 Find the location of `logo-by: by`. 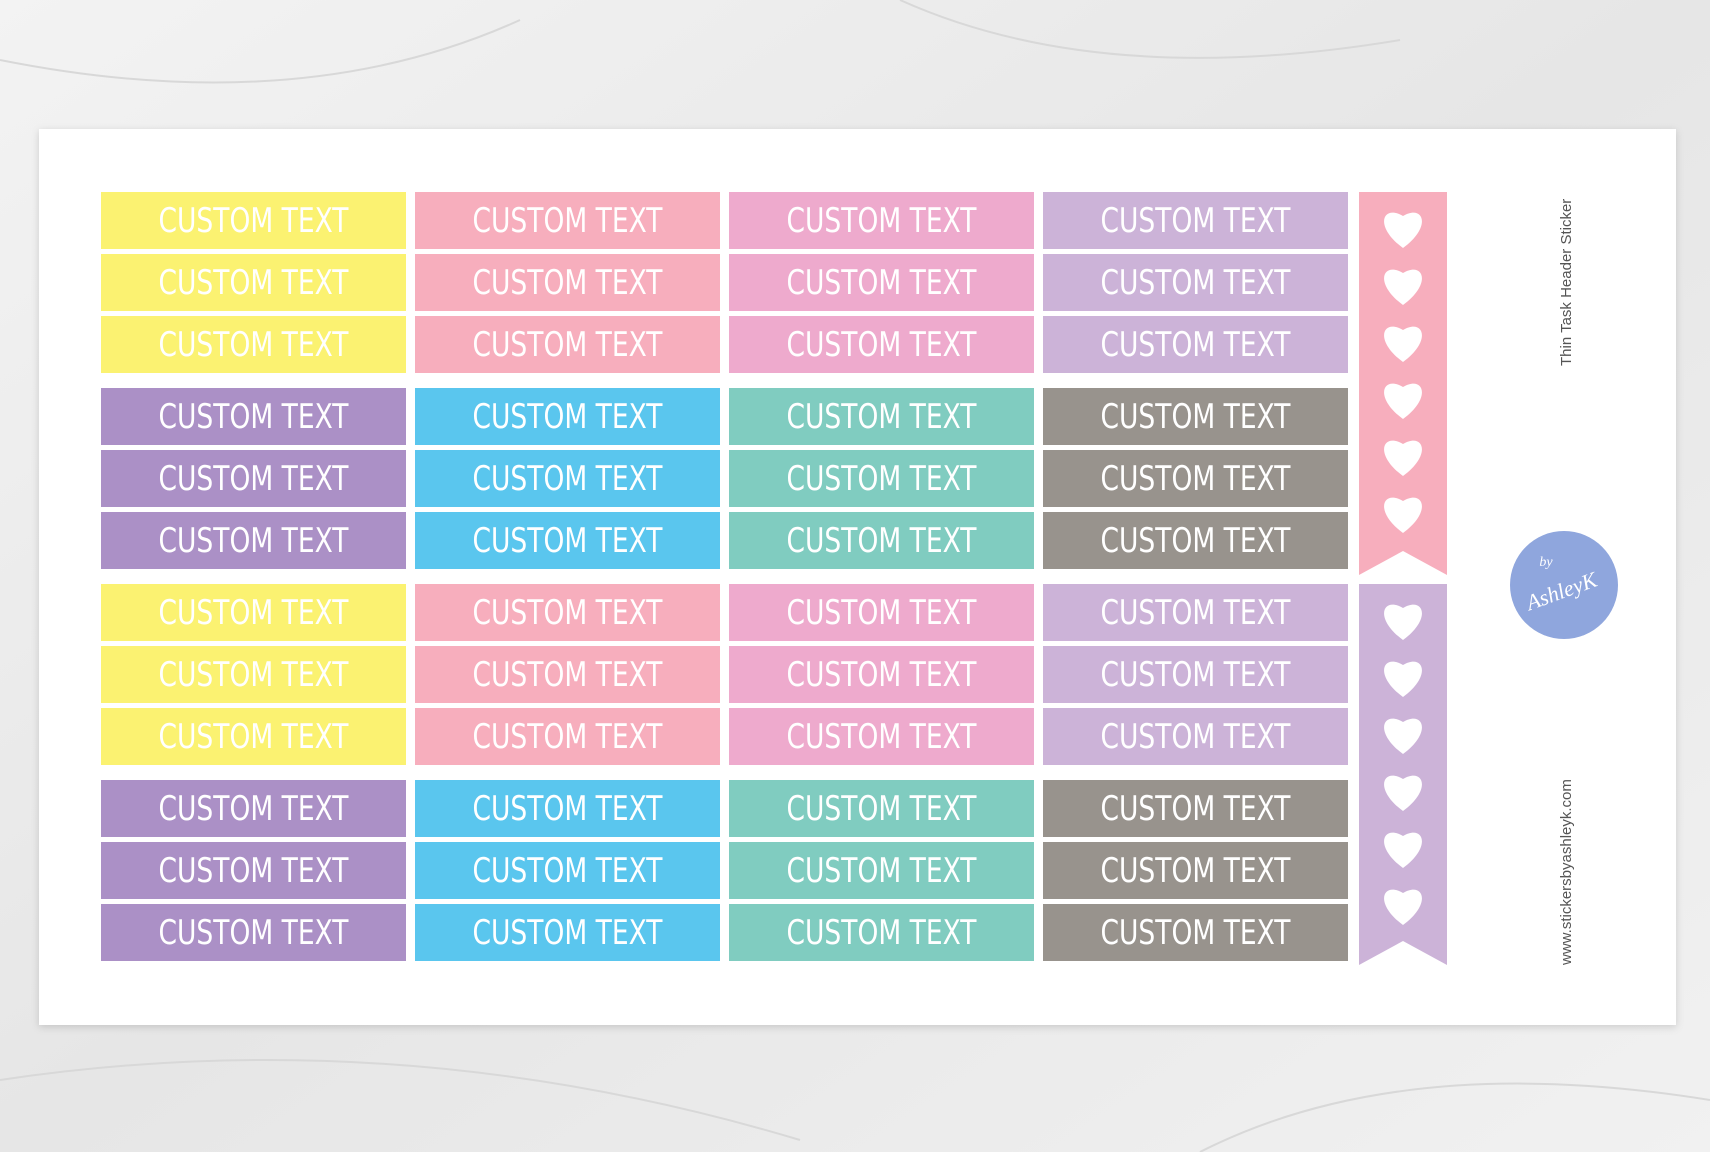

logo-by: by is located at coordinates (1546, 562).